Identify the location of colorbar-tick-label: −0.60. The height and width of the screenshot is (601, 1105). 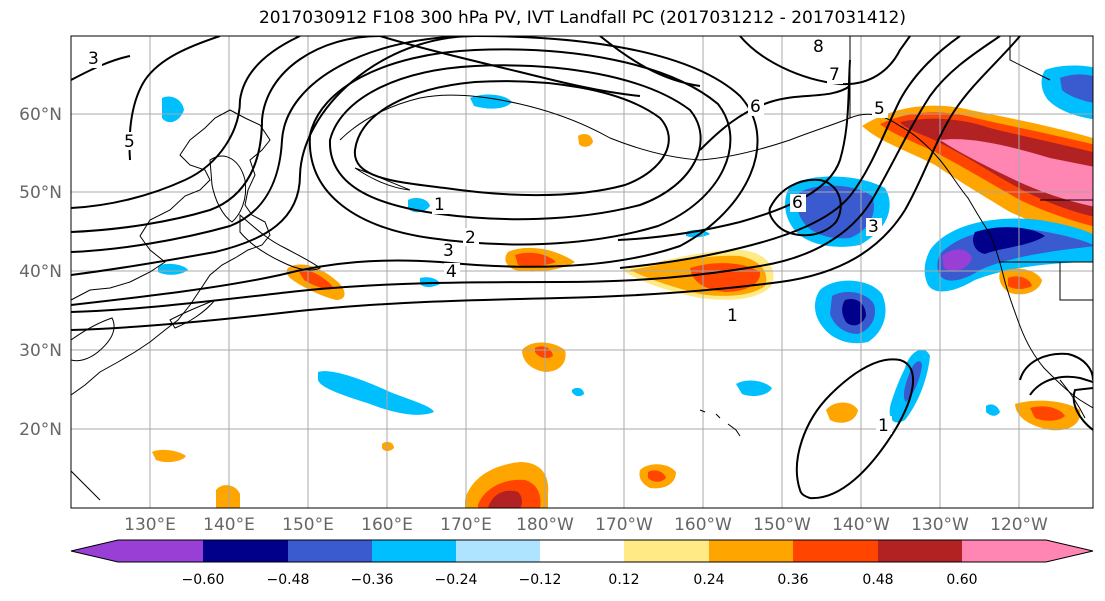
(203, 580).